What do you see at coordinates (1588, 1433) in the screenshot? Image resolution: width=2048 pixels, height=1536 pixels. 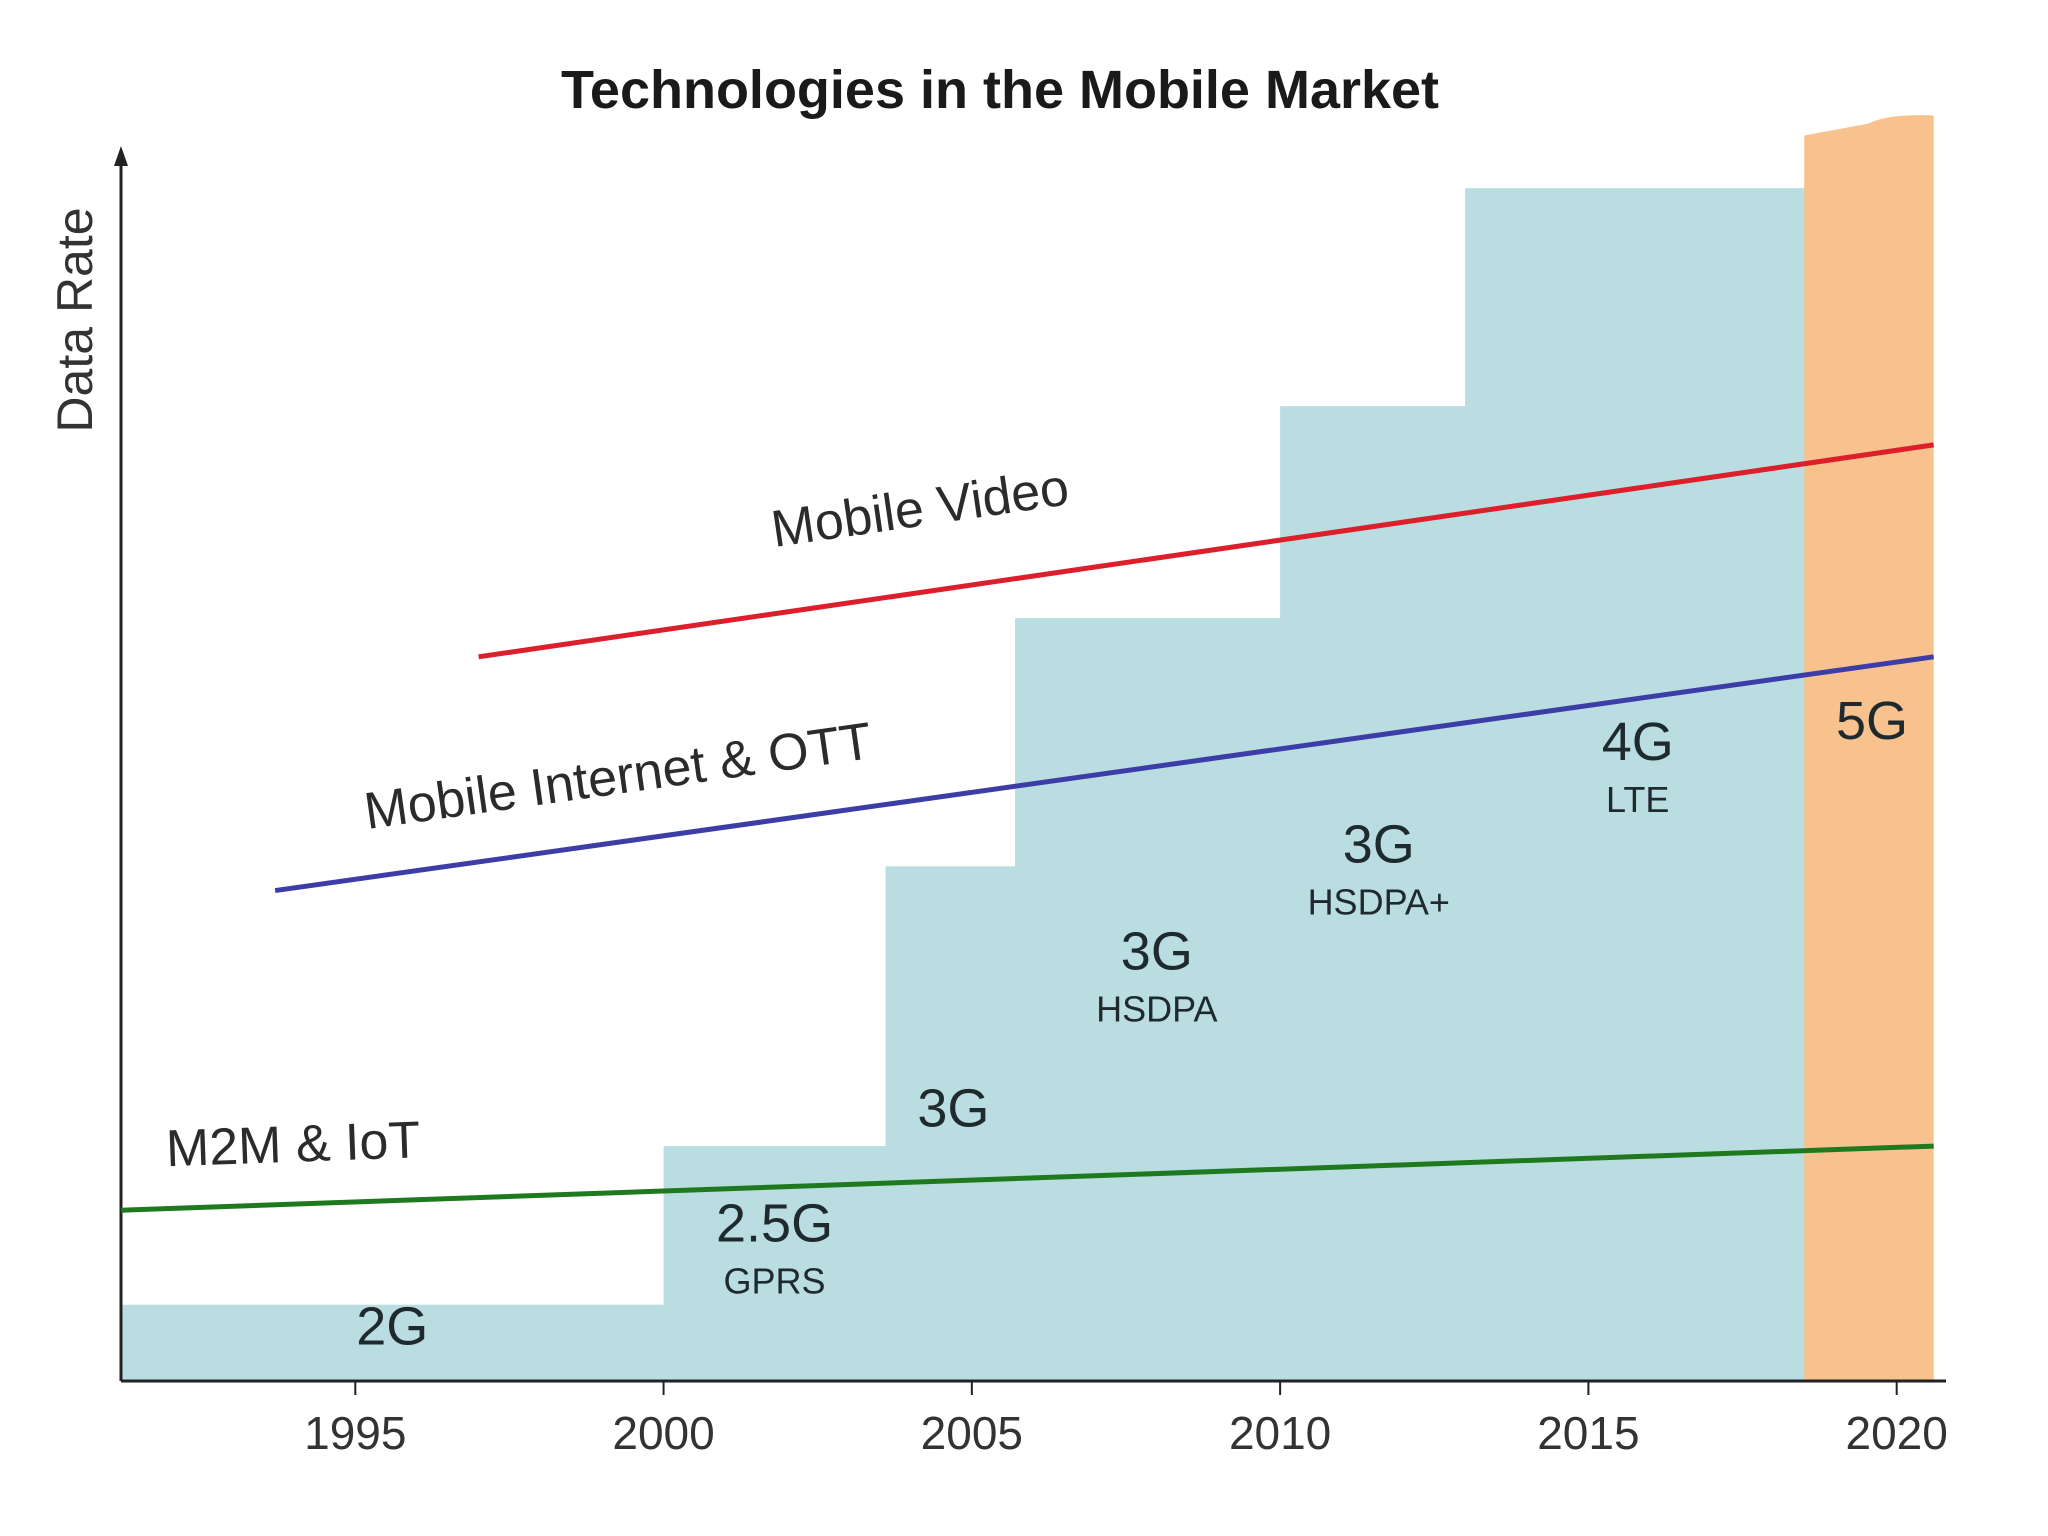 I see `x-tick-label-2015: 2015` at bounding box center [1588, 1433].